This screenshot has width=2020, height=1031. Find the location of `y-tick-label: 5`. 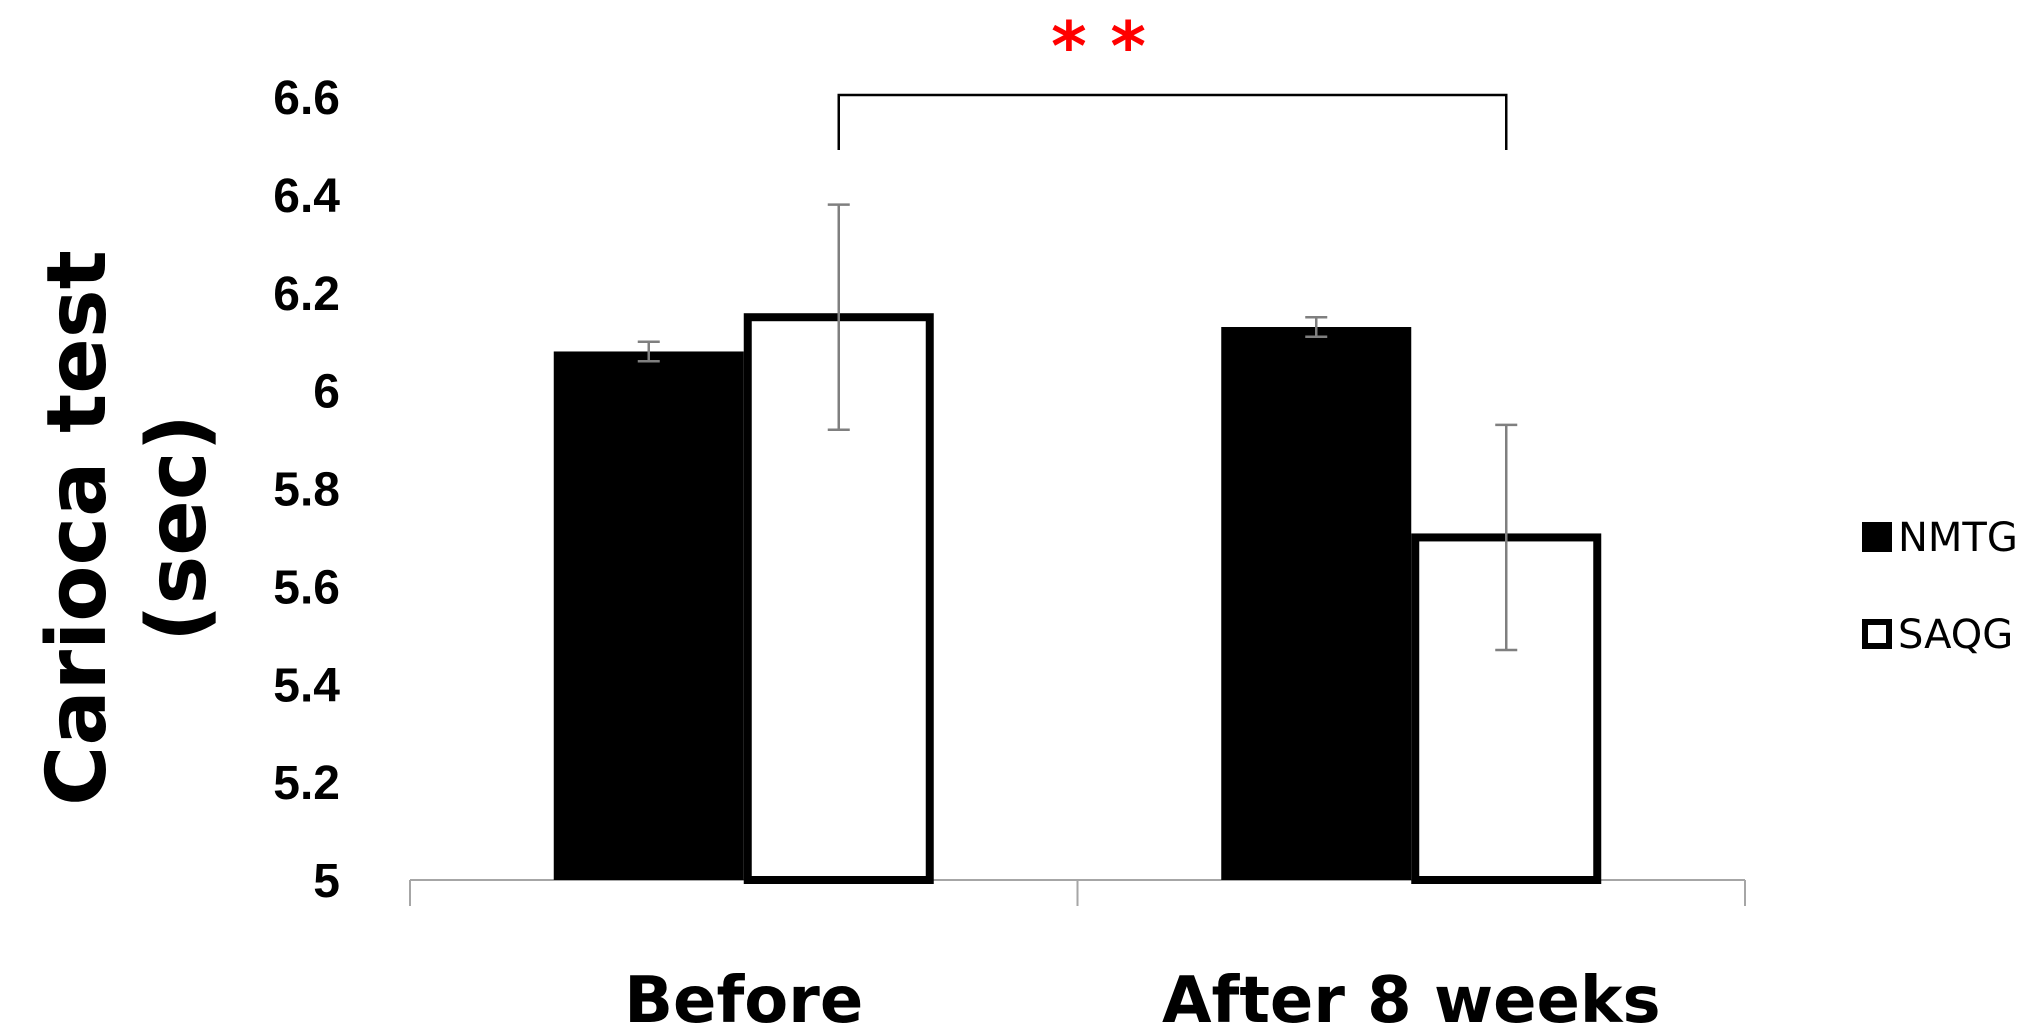

y-tick-label: 5 is located at coordinates (326, 881).